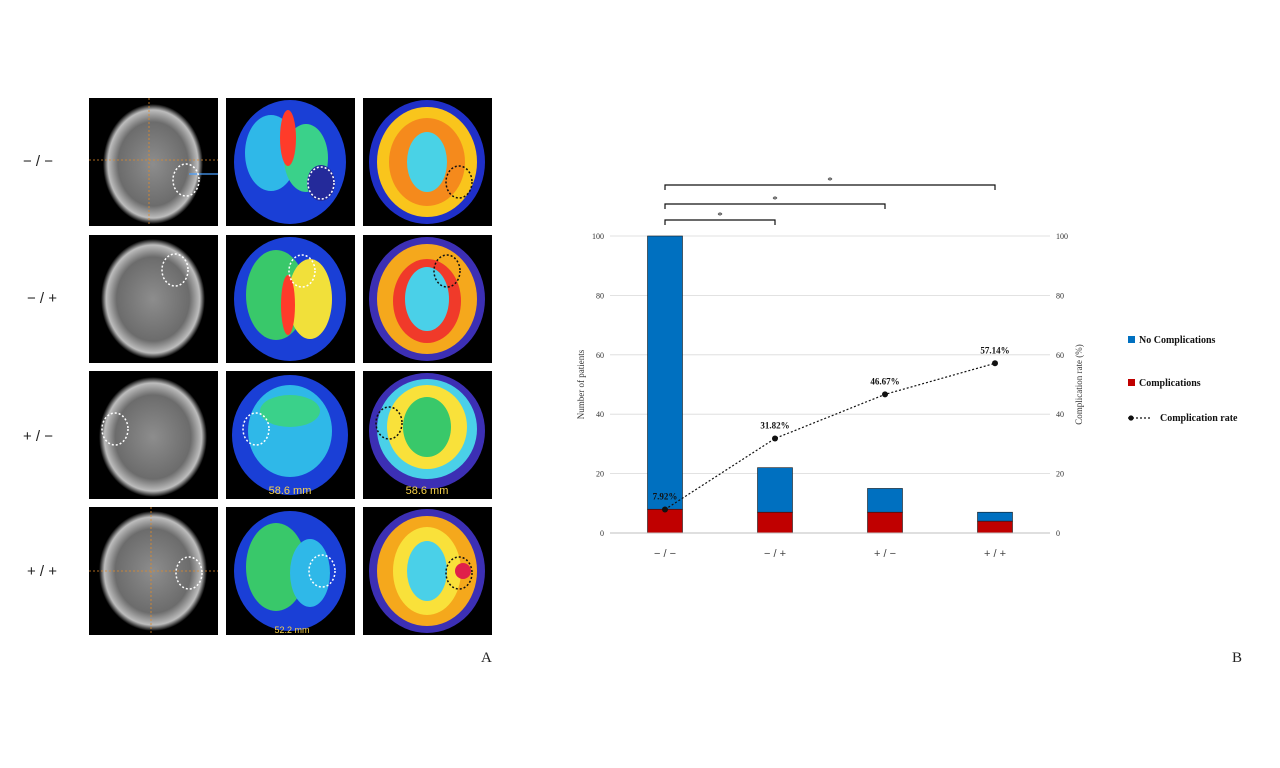  I want to click on mri-image-row2, so click(153, 299).